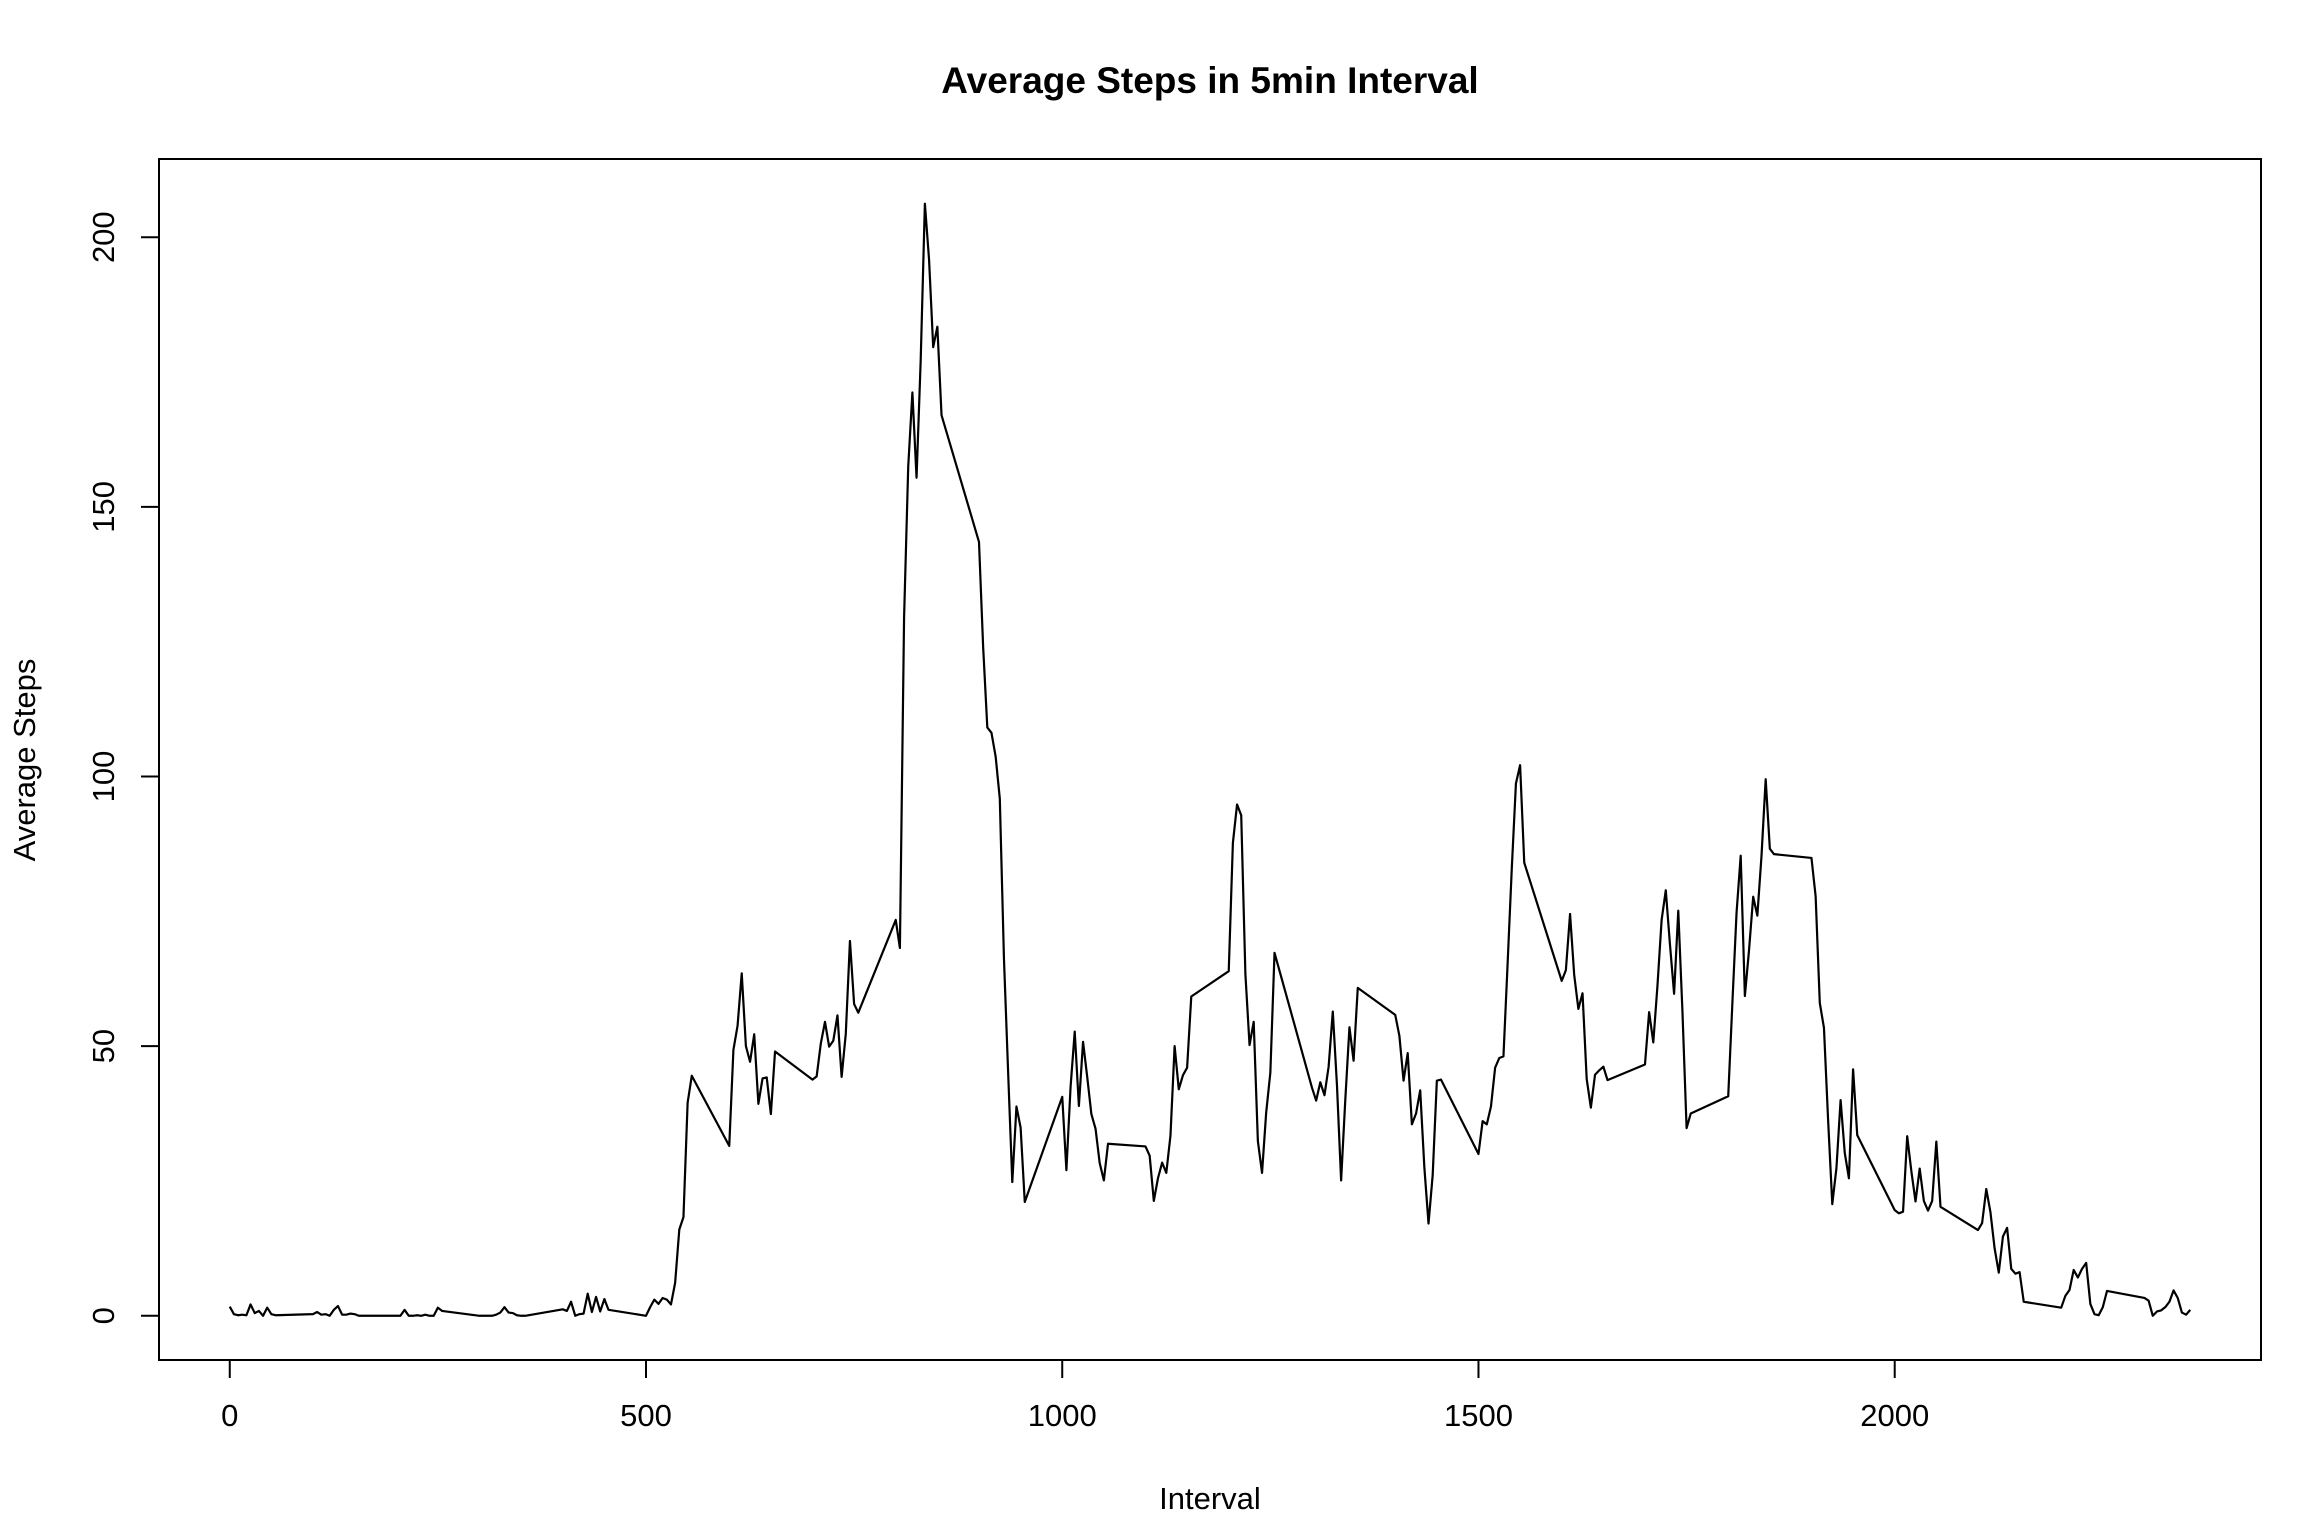 Image resolution: width=2304 pixels, height=1536 pixels. What do you see at coordinates (1210, 1498) in the screenshot?
I see `x-axis-label: Interval` at bounding box center [1210, 1498].